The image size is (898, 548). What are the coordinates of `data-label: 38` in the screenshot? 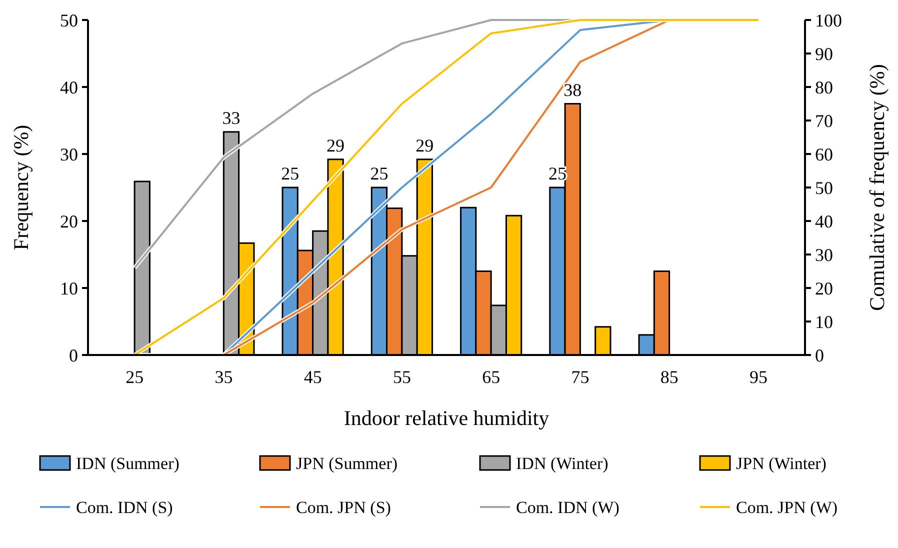 It's located at (573, 90).